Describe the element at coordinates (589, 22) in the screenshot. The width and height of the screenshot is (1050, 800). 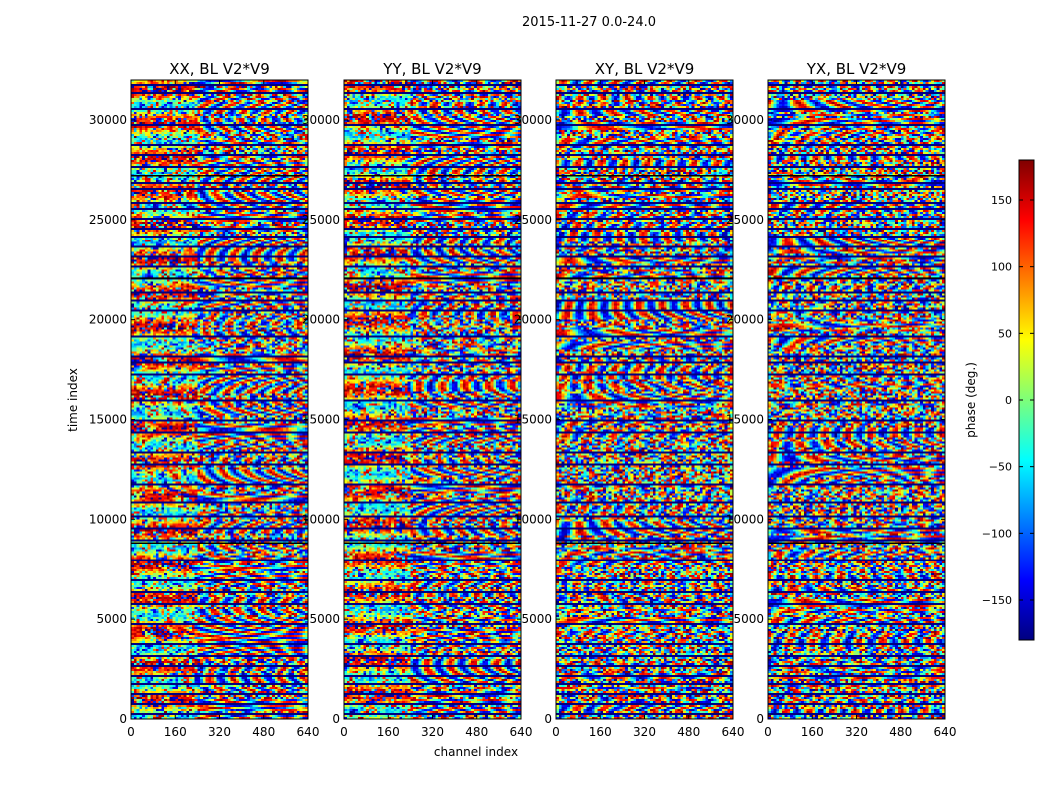
I see `suptitle: 2015-11-27 0.0-24.0` at that location.